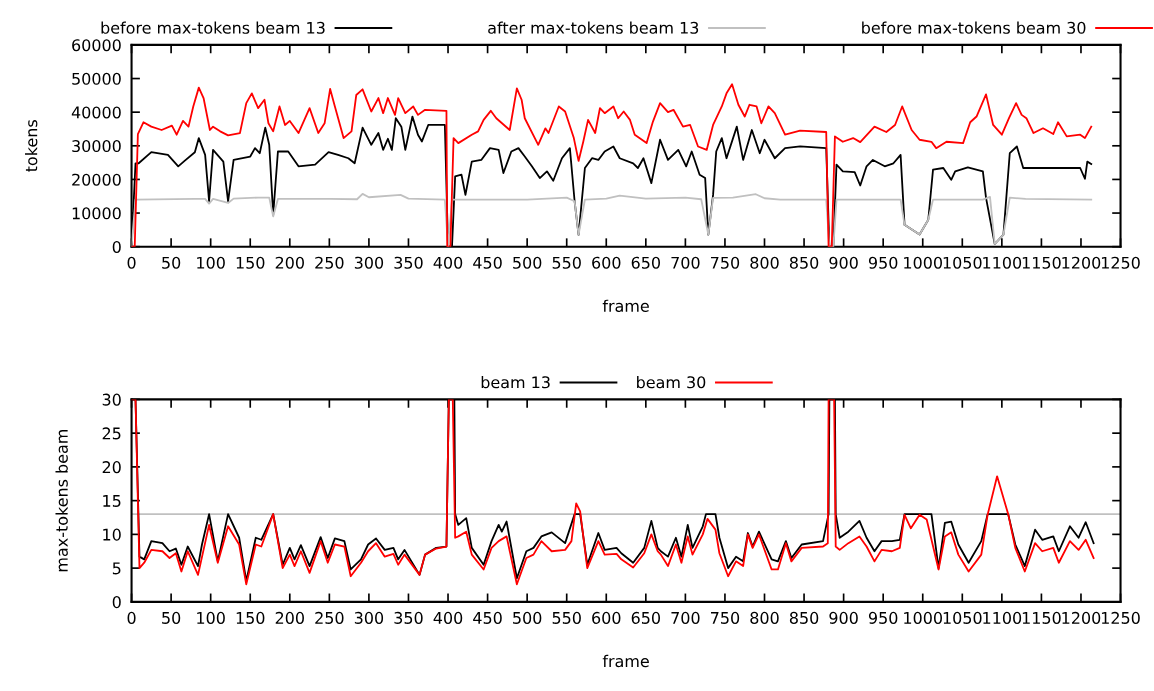  What do you see at coordinates (96, 45) in the screenshot?
I see `y-tick-label: 60000` at bounding box center [96, 45].